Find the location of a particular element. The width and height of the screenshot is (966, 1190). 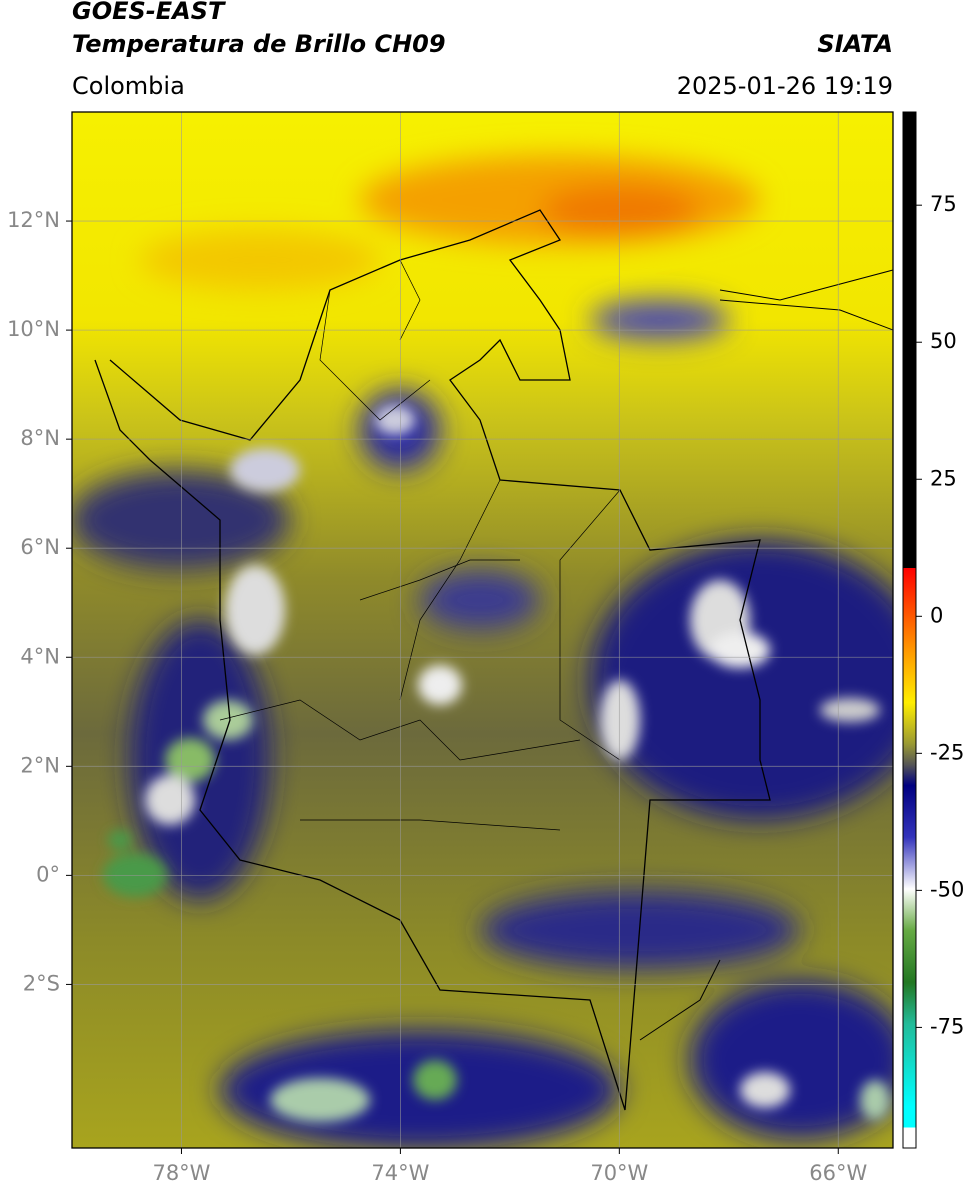

colorbar-label: 0 is located at coordinates (936, 615).